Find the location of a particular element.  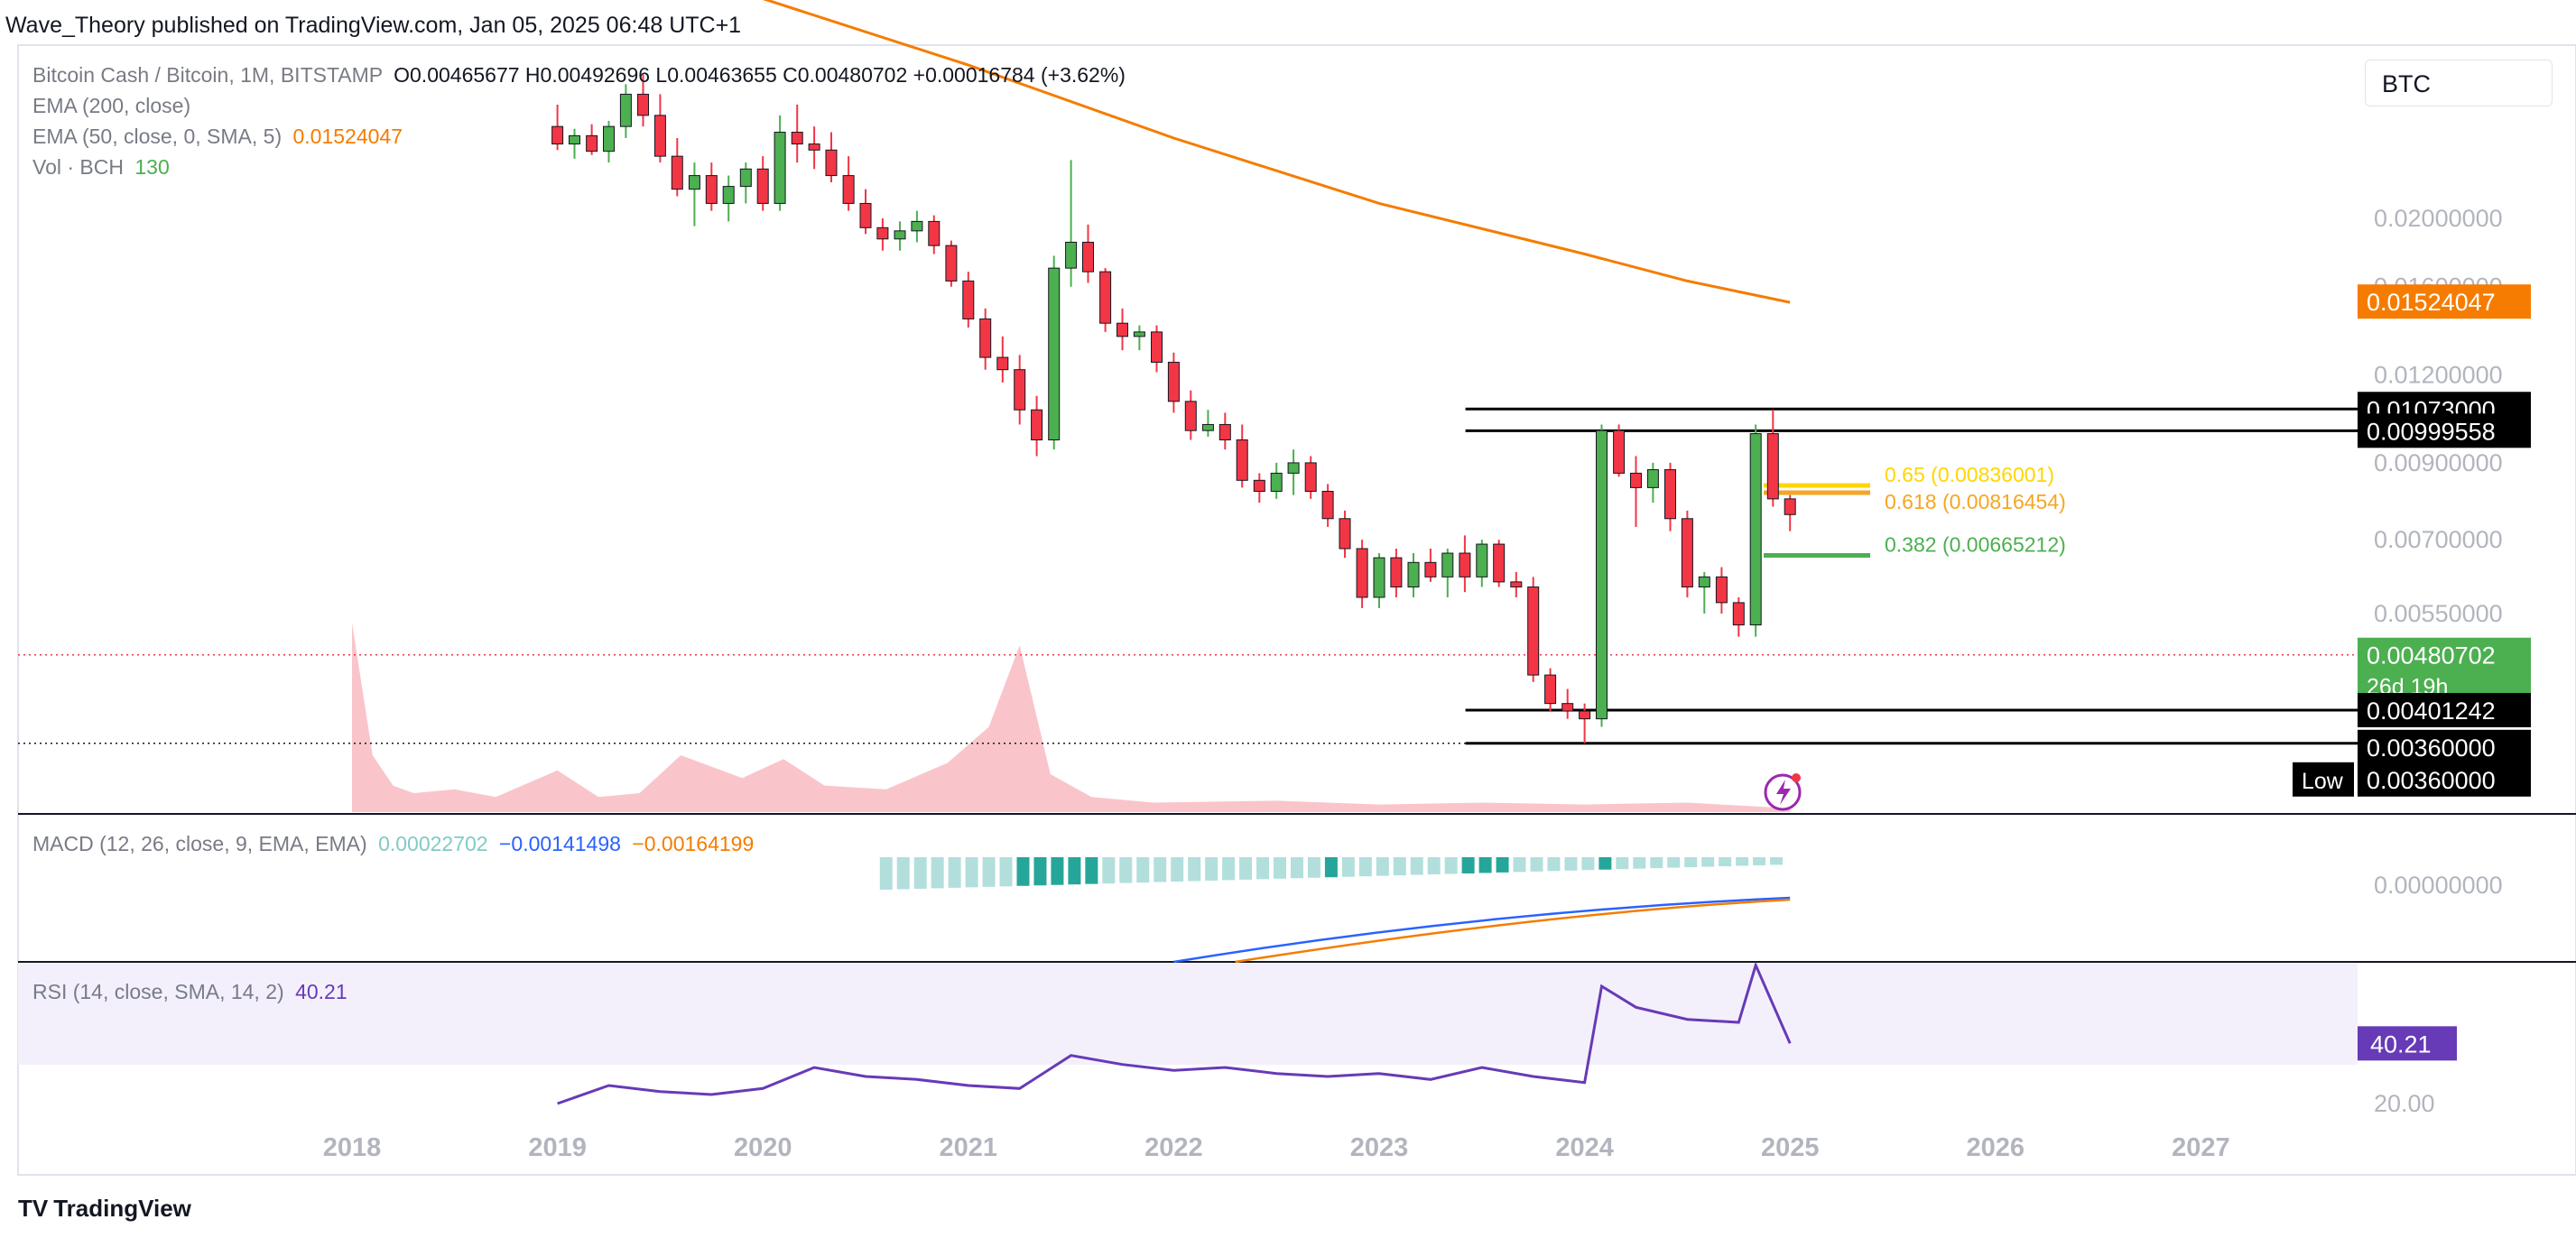

price-axis-label: 0.00700000 is located at coordinates (2439, 539).